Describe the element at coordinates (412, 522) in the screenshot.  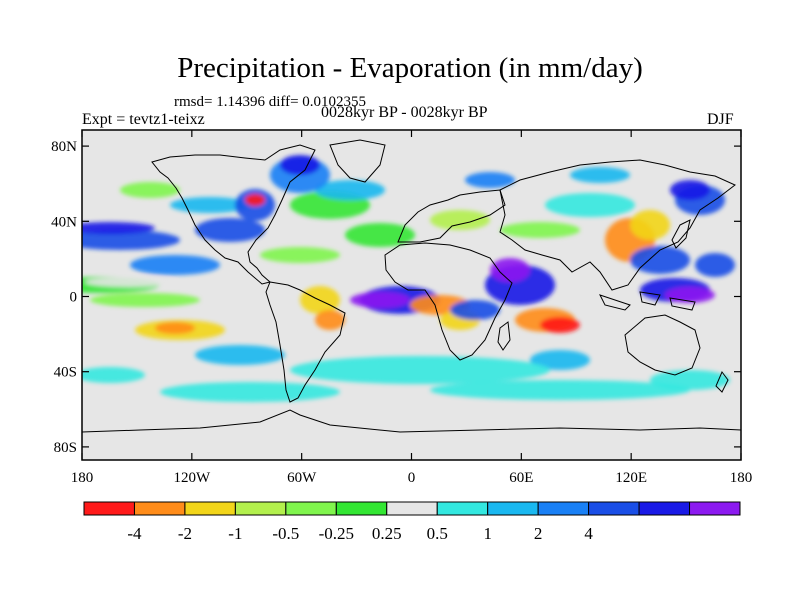
I see `colorbar: -4 -2 -1 -0.5 -0.25 0.25 0.5 1 2 4` at that location.